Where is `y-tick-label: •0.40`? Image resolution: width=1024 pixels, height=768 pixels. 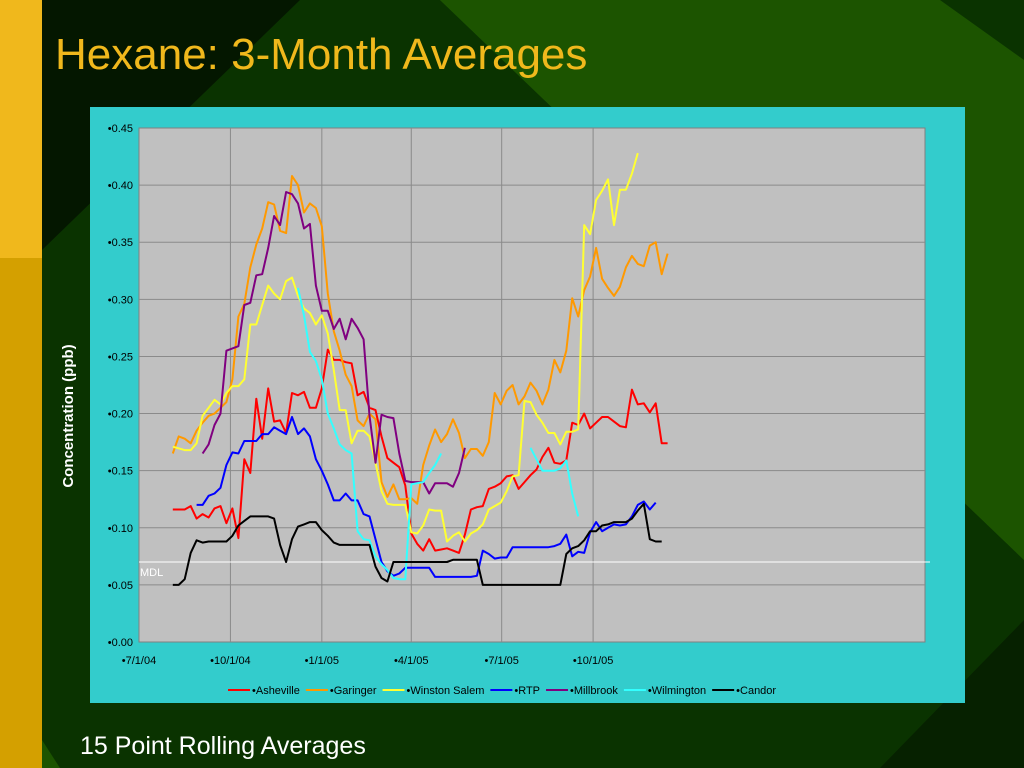 y-tick-label: •0.40 is located at coordinates (120, 186).